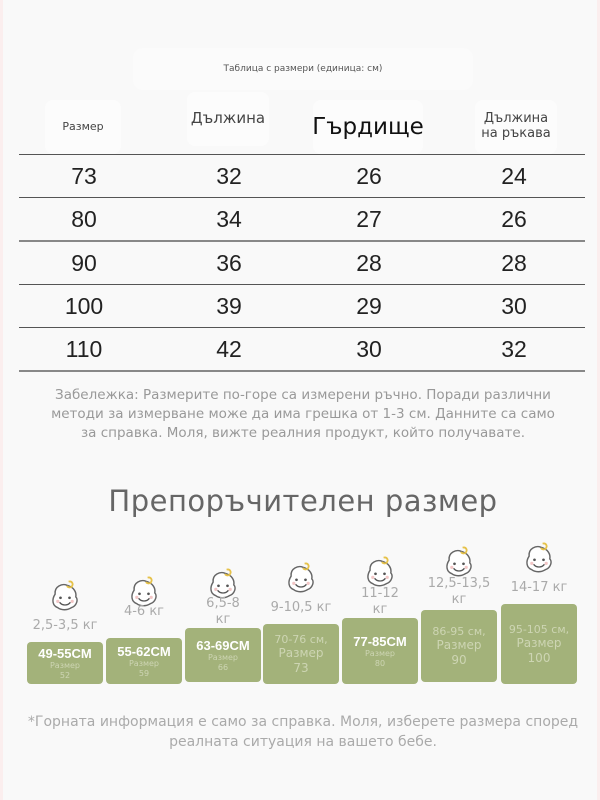 This screenshot has width=600, height=800. Describe the element at coordinates (514, 262) in the screenshot. I see `cell-sleeve: 28` at that location.